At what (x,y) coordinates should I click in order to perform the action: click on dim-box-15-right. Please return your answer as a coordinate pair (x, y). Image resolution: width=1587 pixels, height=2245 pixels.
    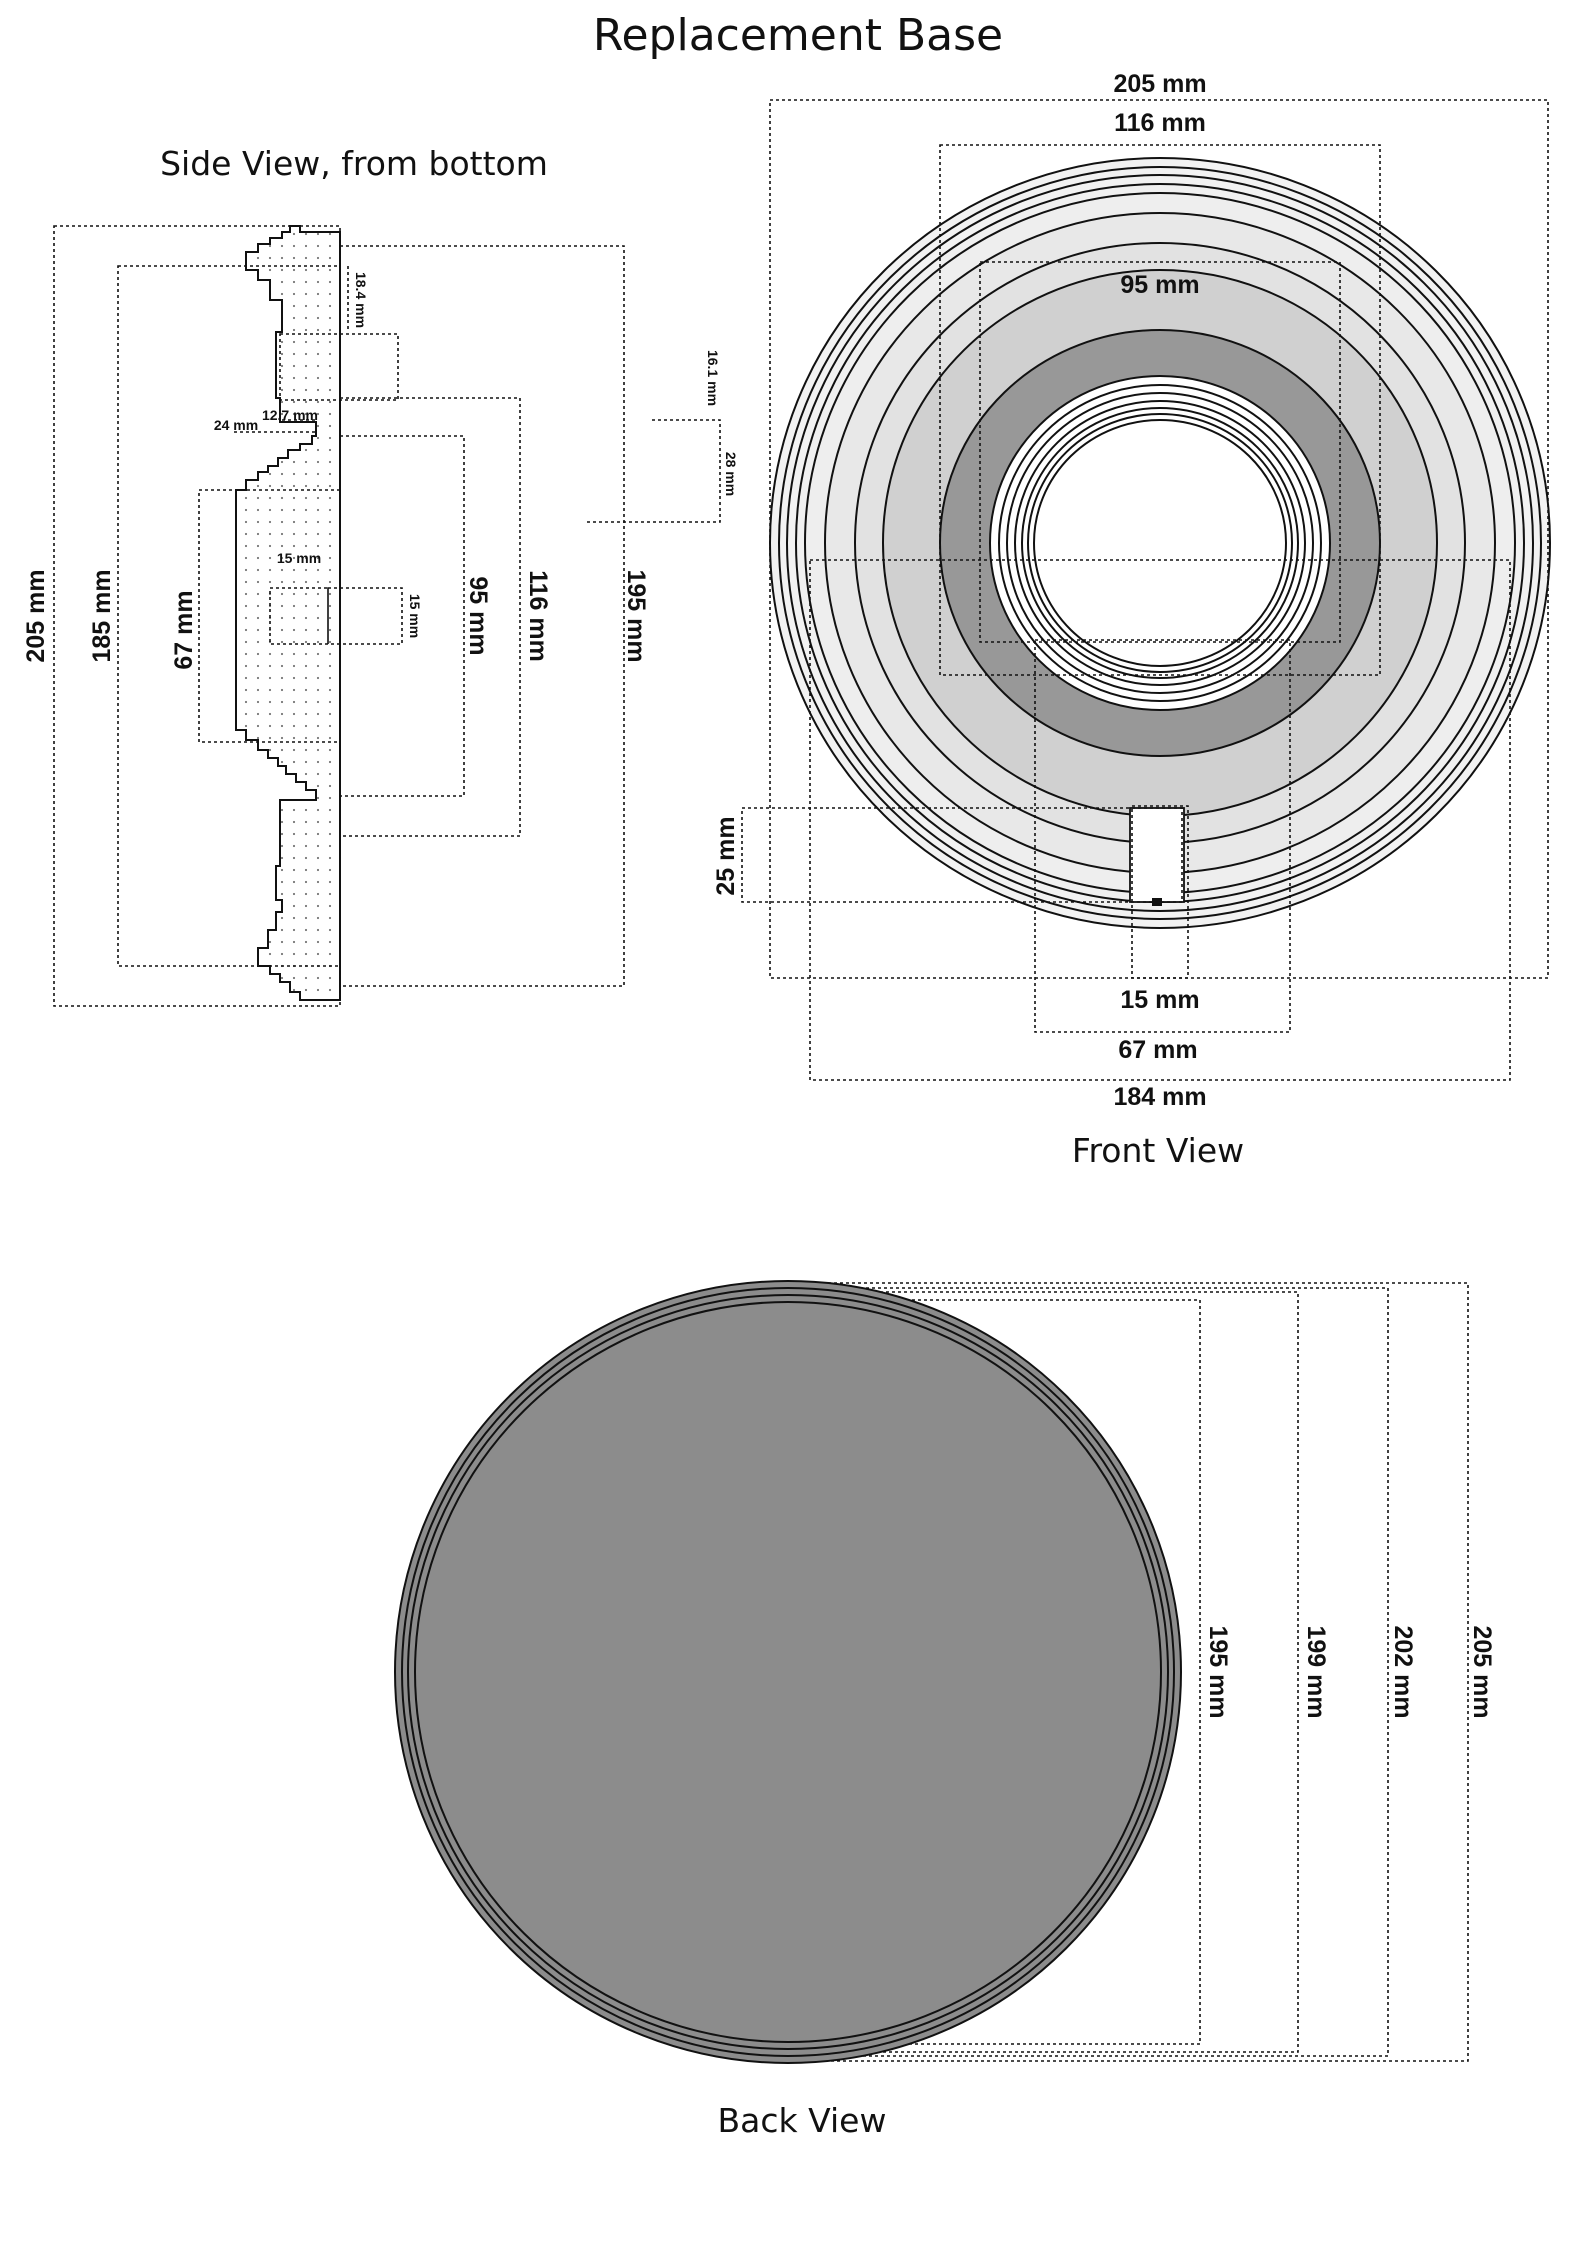
    Looking at the image, I should click on (365, 616).